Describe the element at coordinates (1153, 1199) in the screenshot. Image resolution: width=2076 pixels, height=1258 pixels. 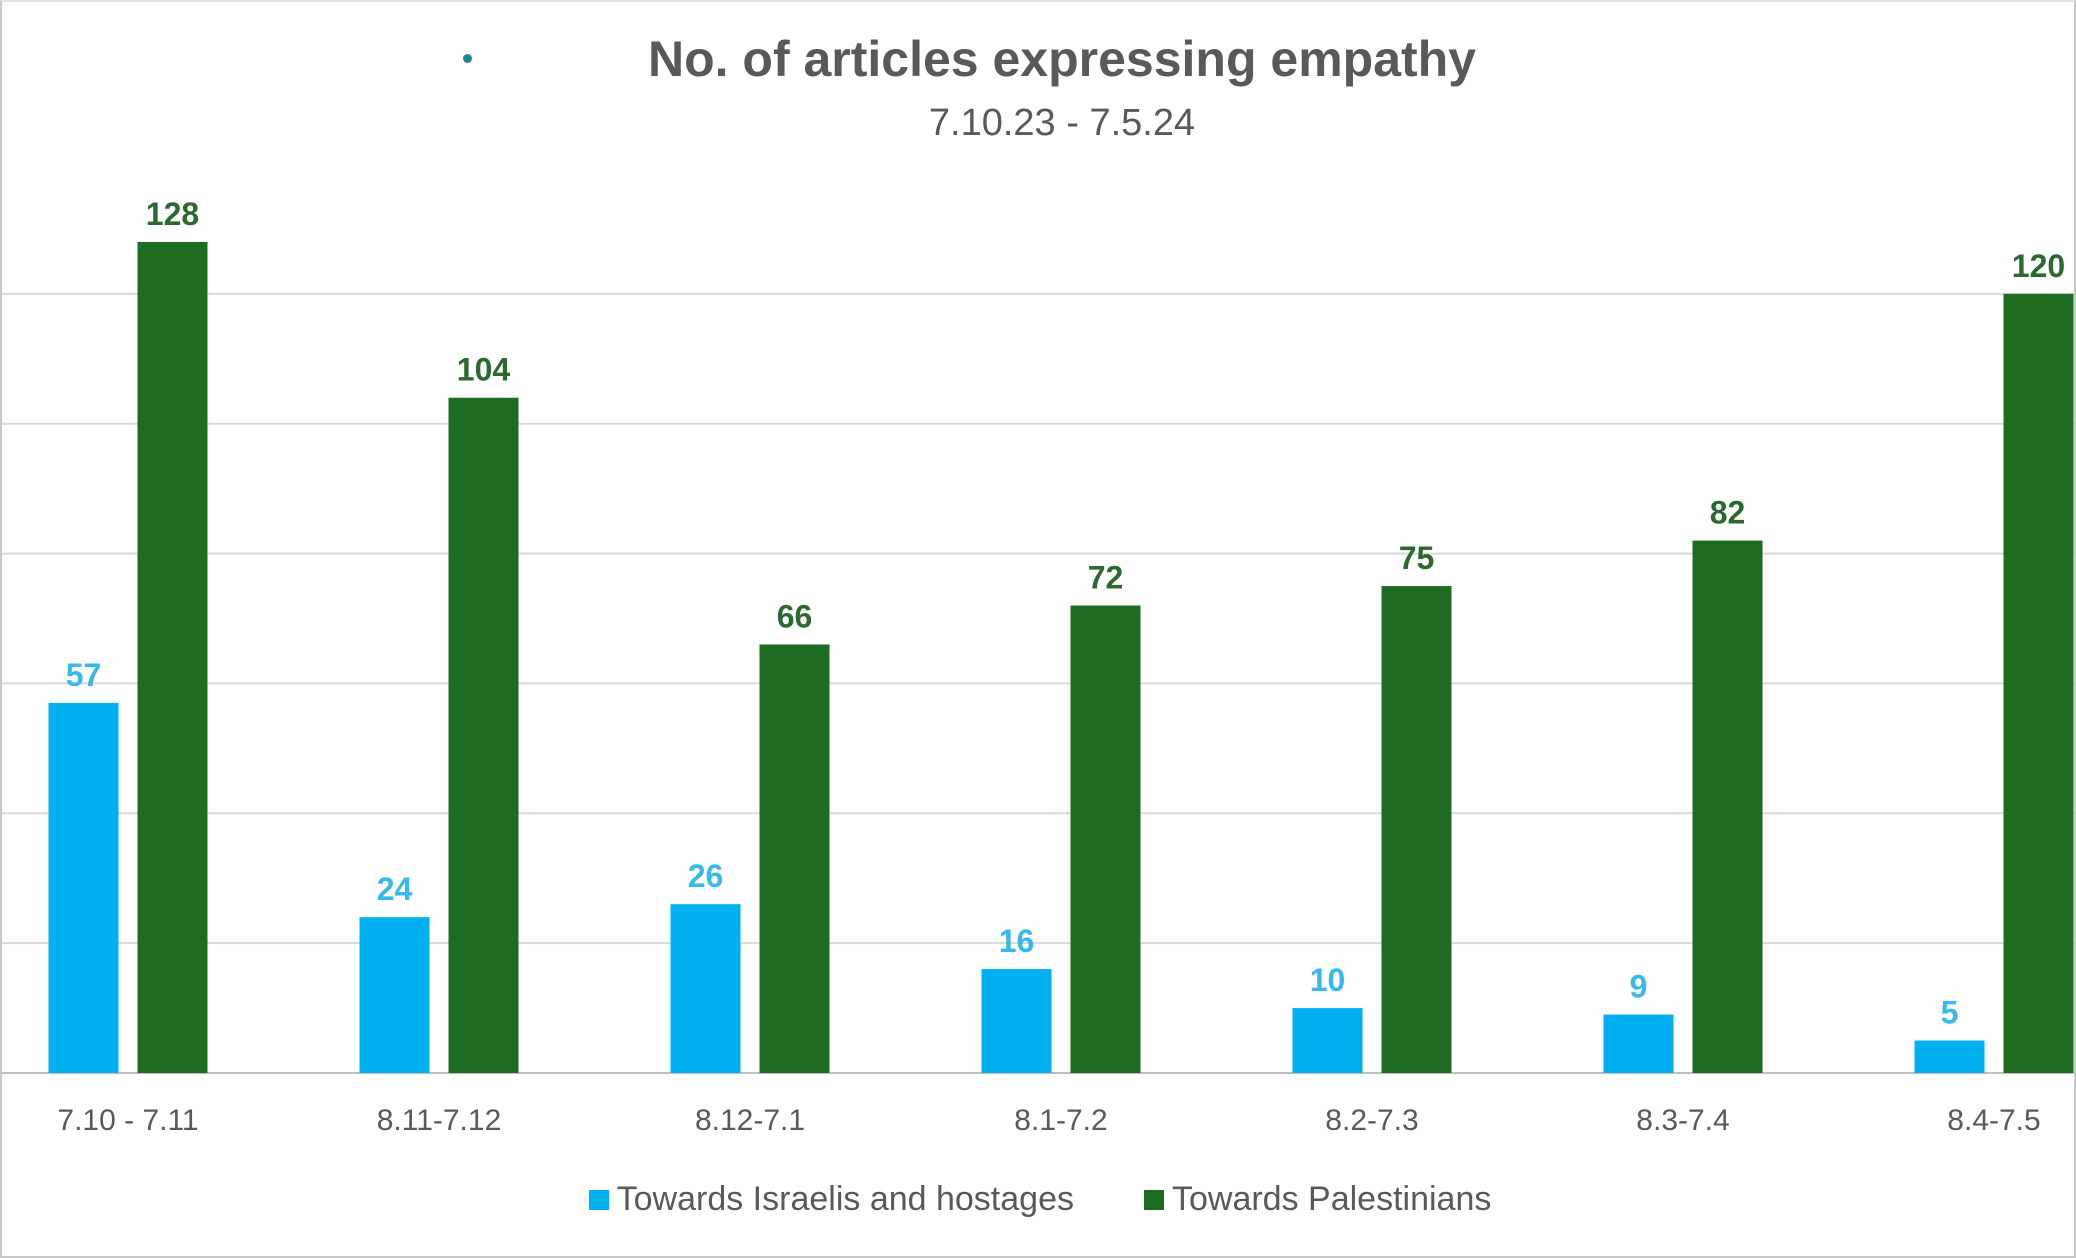
I see `legend-swatch-palestinians` at that location.